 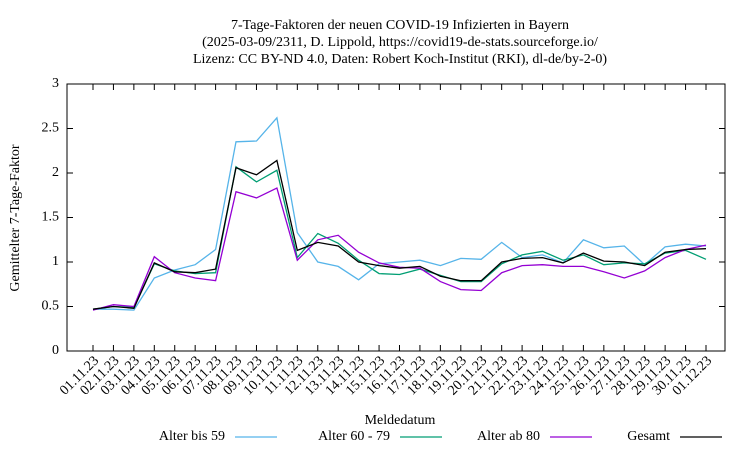 What do you see at coordinates (55, 350) in the screenshot?
I see `y-tick-label: 0` at bounding box center [55, 350].